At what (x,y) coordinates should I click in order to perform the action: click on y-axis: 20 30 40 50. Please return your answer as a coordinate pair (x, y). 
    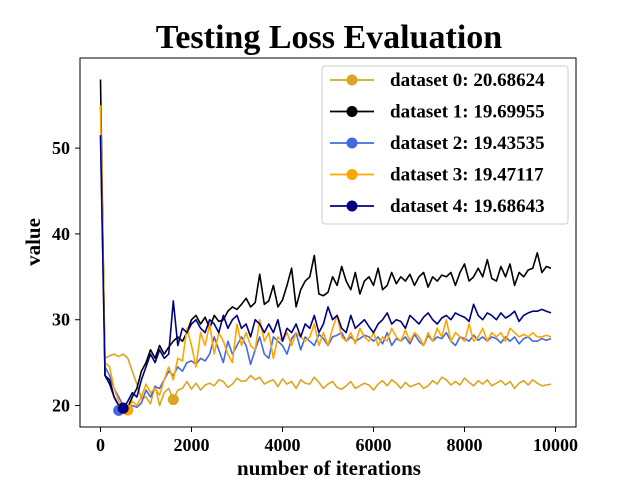
    Looking at the image, I should click on (66, 277).